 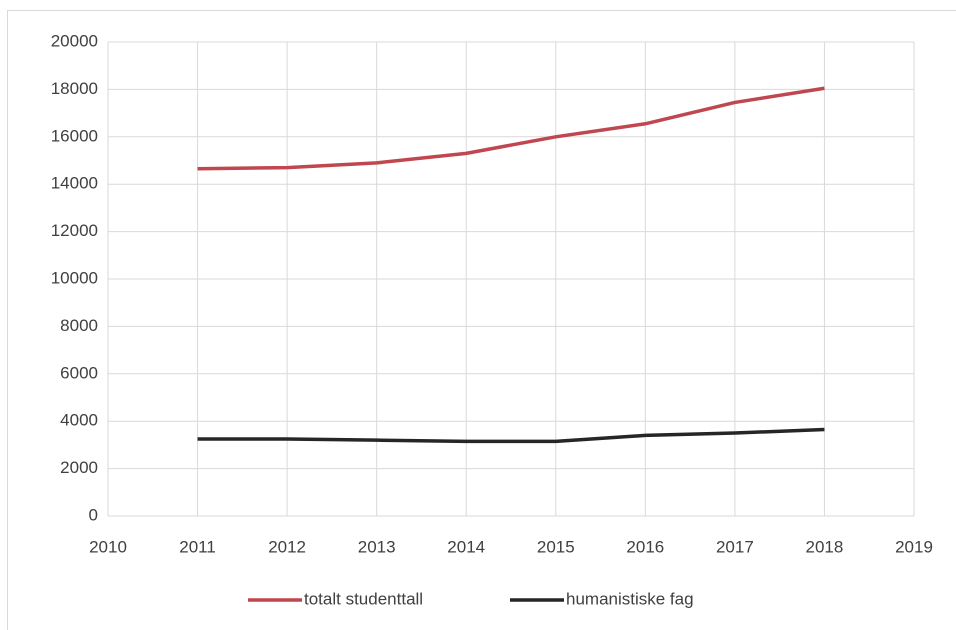 I want to click on y-tick-label: 0, so click(x=93, y=514).